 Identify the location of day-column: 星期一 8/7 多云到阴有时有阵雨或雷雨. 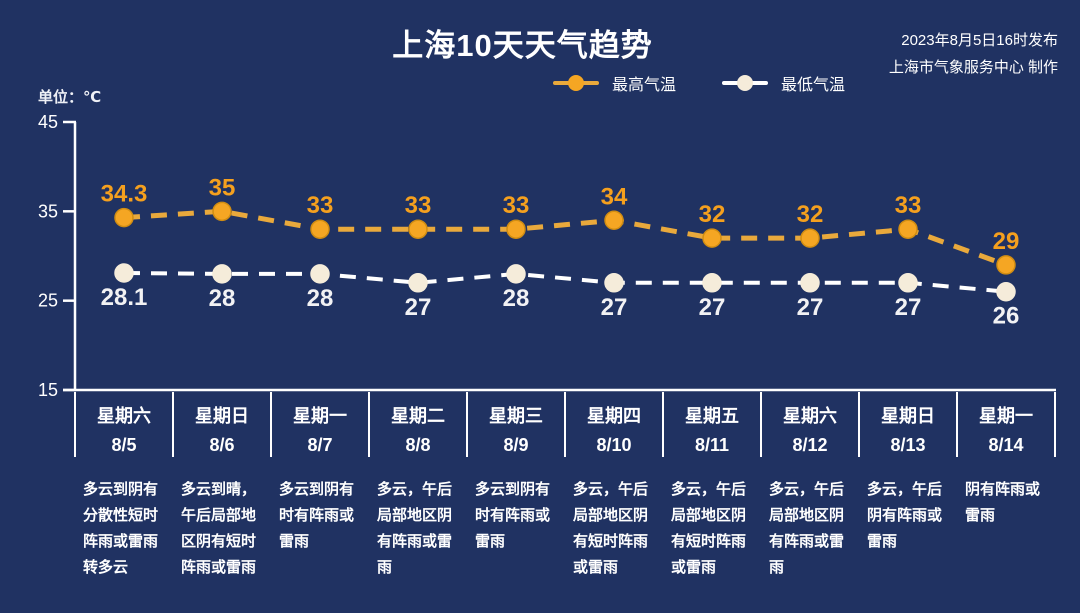
(320, 486).